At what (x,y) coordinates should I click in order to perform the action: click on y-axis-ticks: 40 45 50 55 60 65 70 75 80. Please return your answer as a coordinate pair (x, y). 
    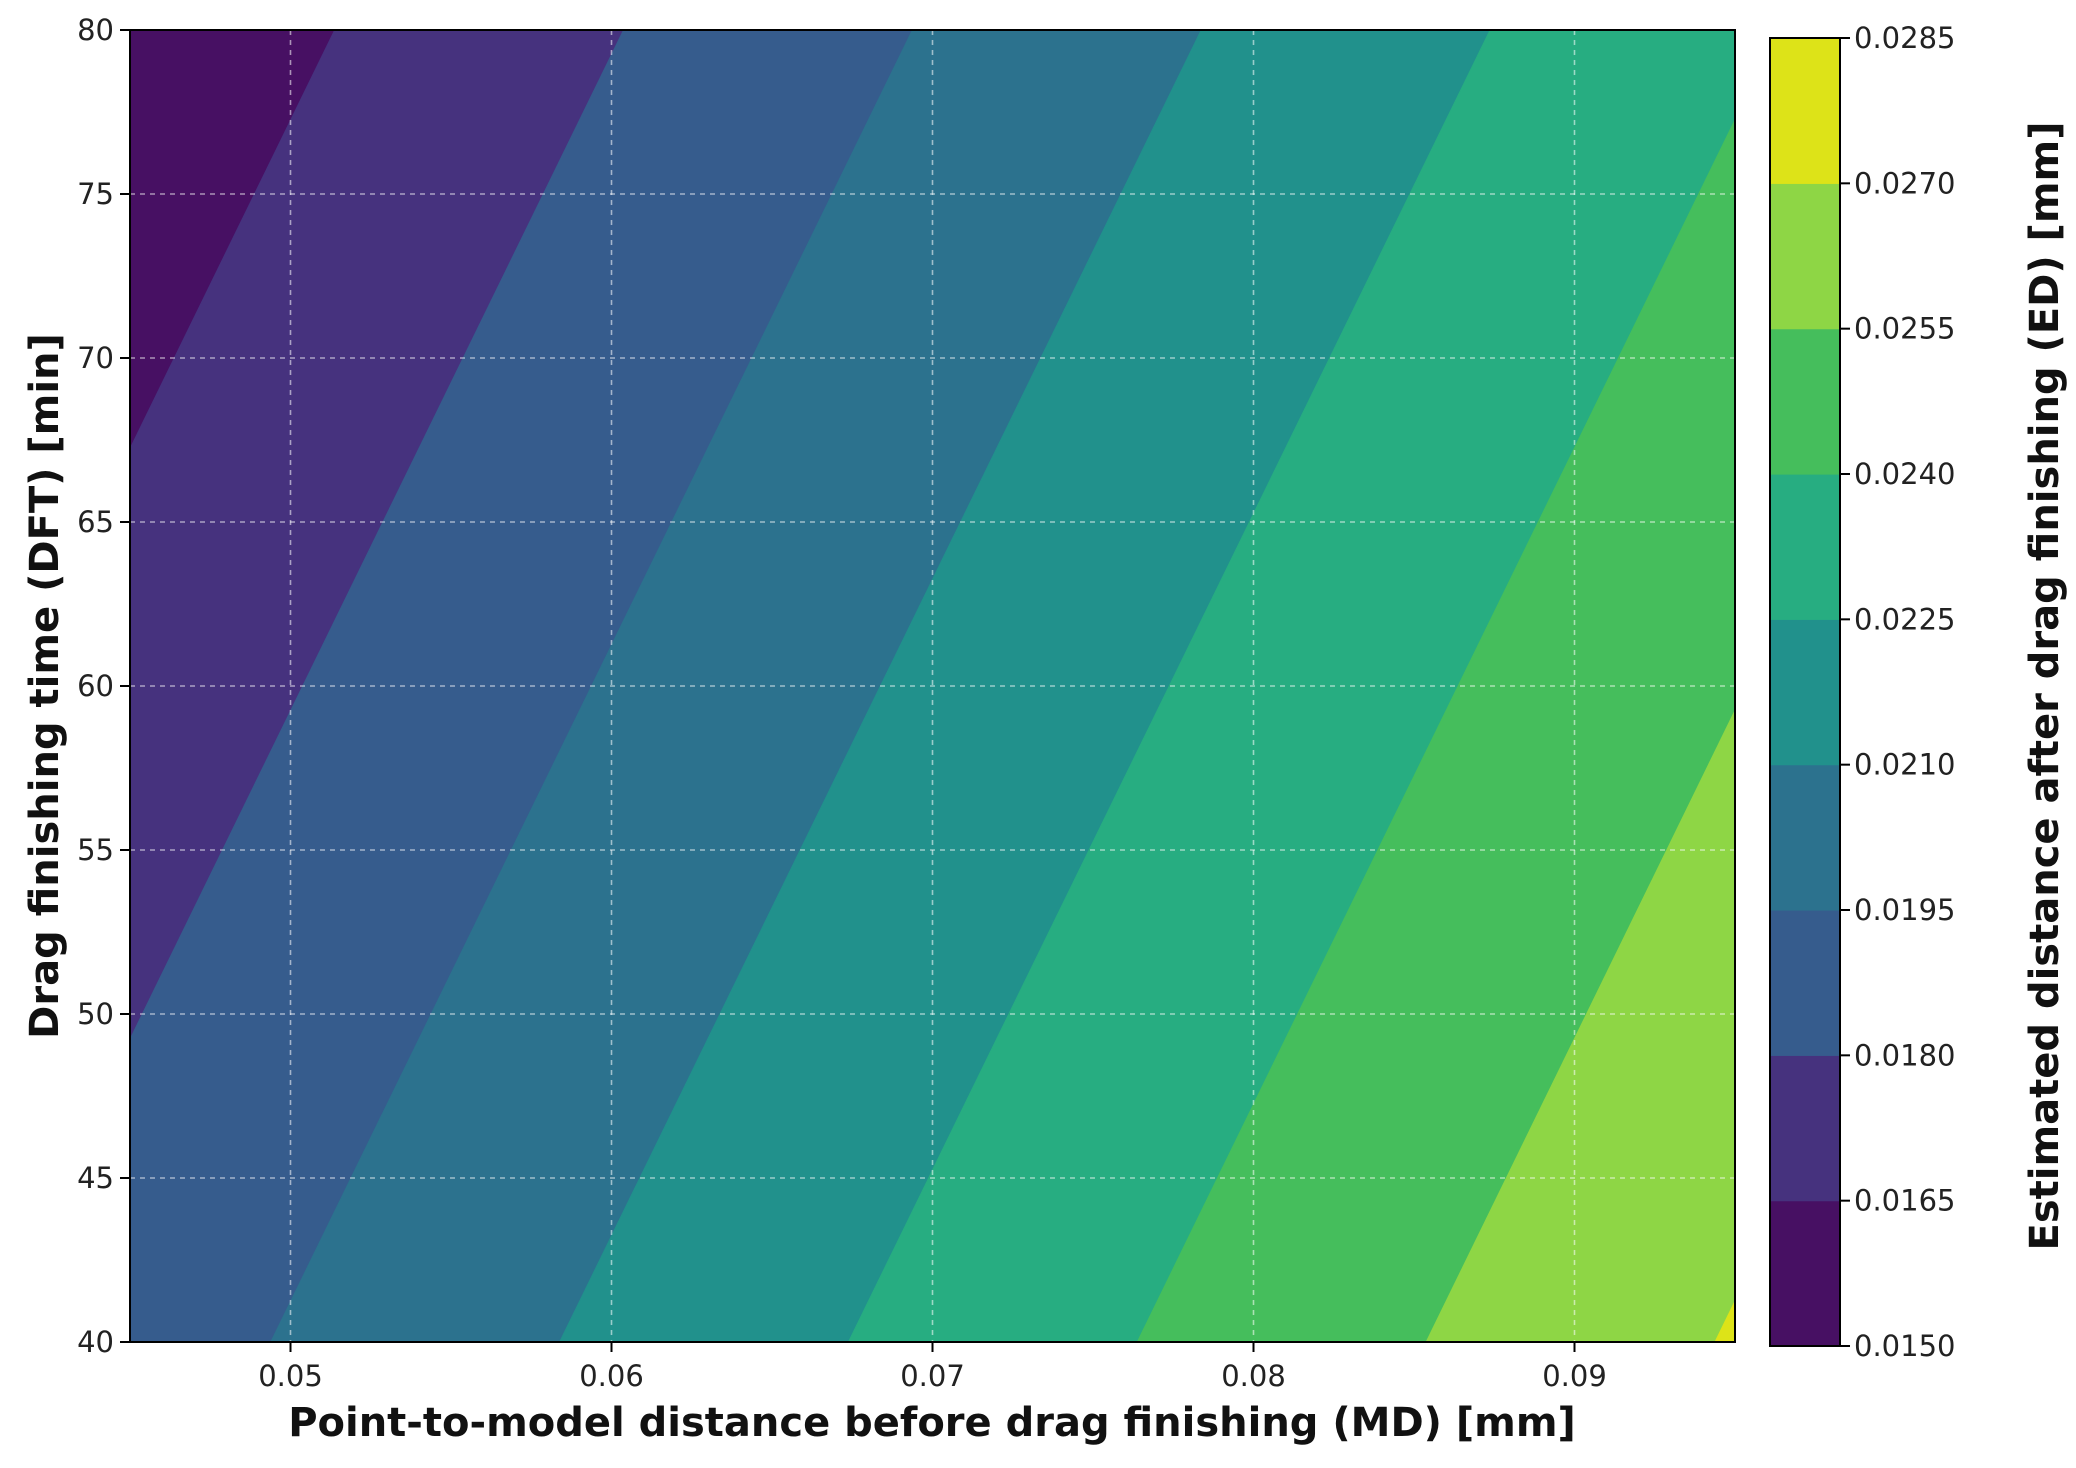
    Looking at the image, I should click on (103, 686).